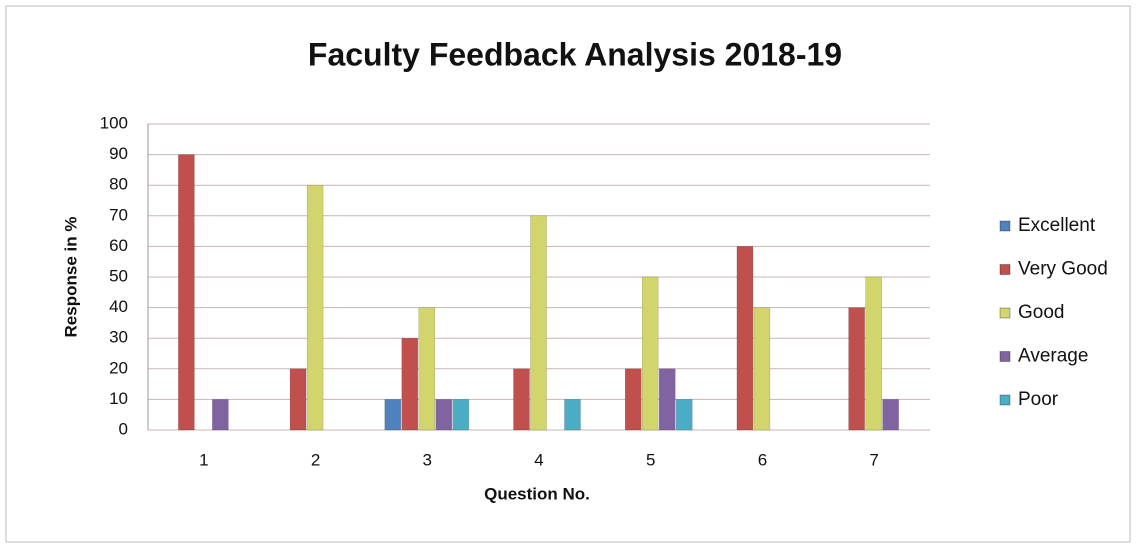 The image size is (1136, 548). What do you see at coordinates (762, 459) in the screenshot?
I see `x-tick-label: 6` at bounding box center [762, 459].